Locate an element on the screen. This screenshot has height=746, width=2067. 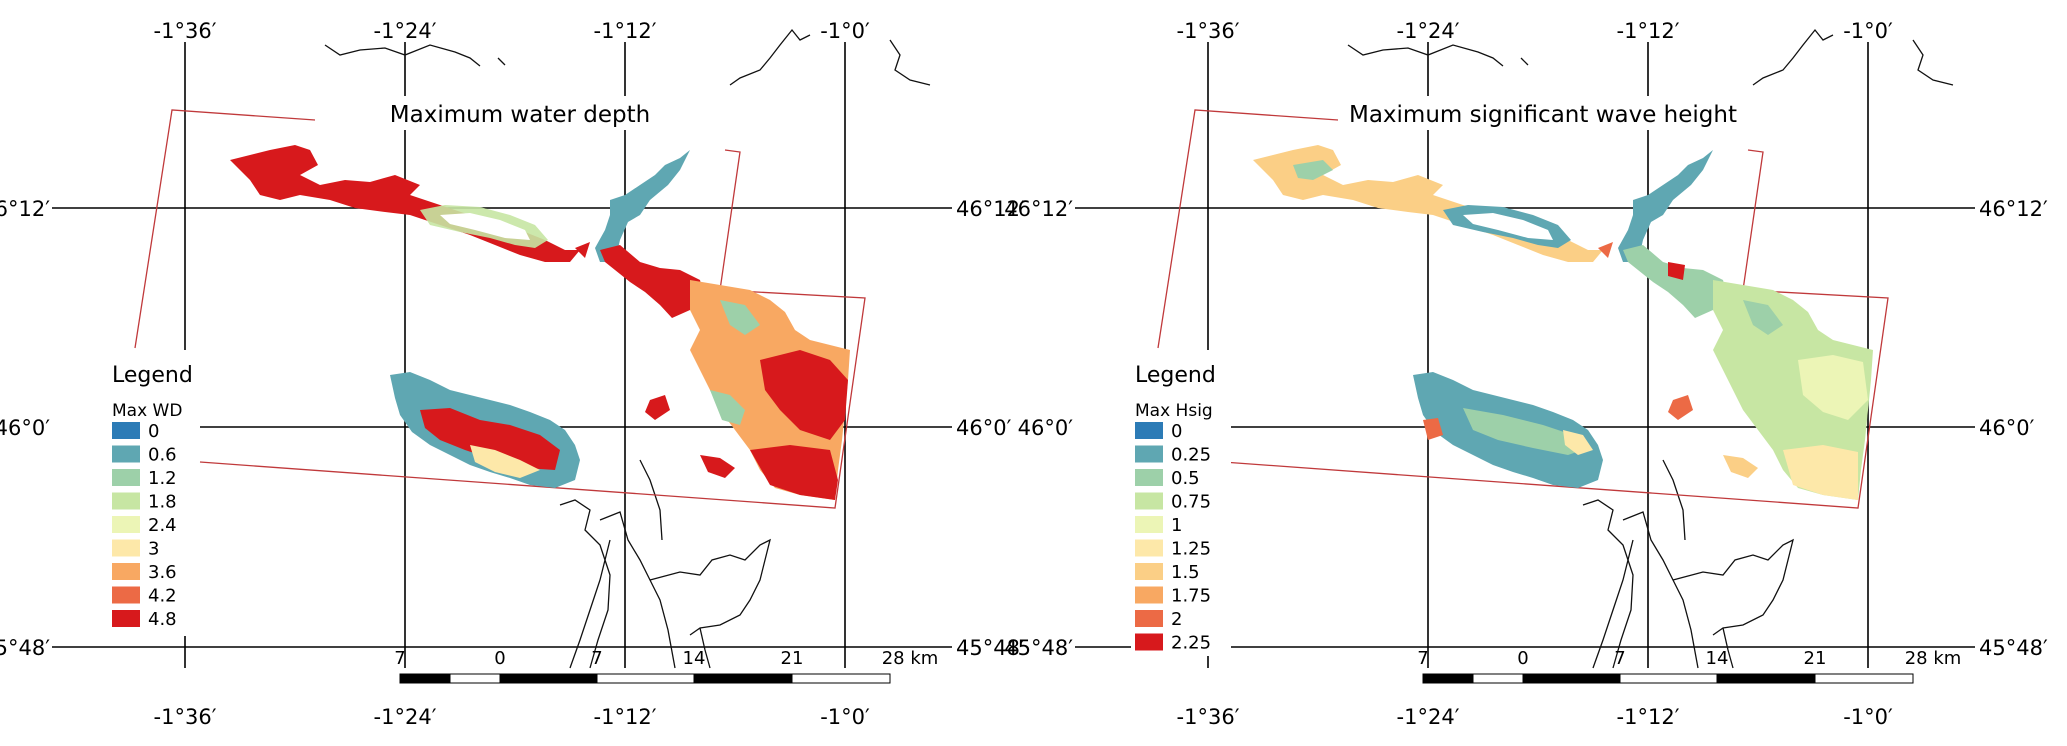
title-background is located at coordinates (525, 113).